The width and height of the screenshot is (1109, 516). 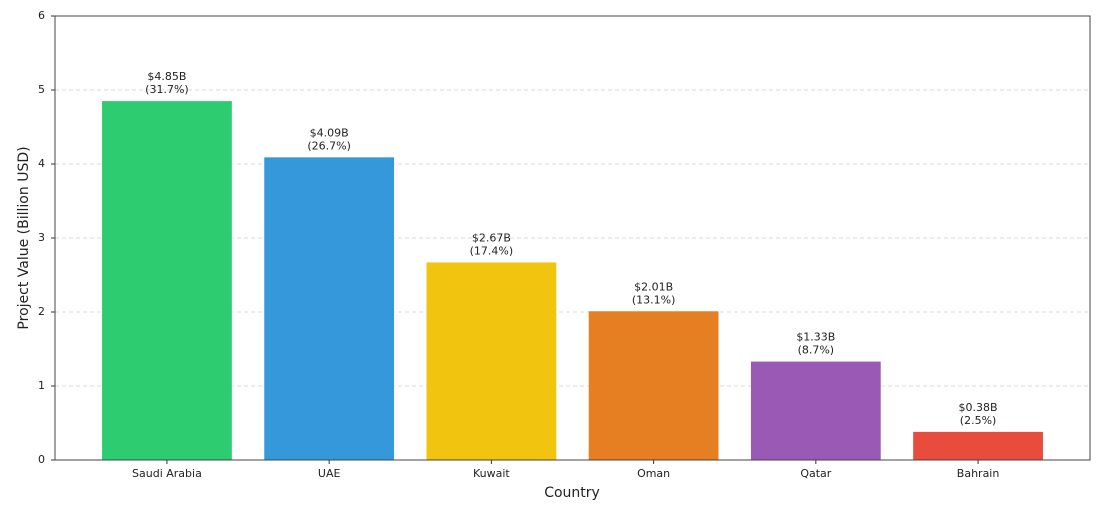 What do you see at coordinates (491, 237) in the screenshot?
I see `value-label: $2.67B` at bounding box center [491, 237].